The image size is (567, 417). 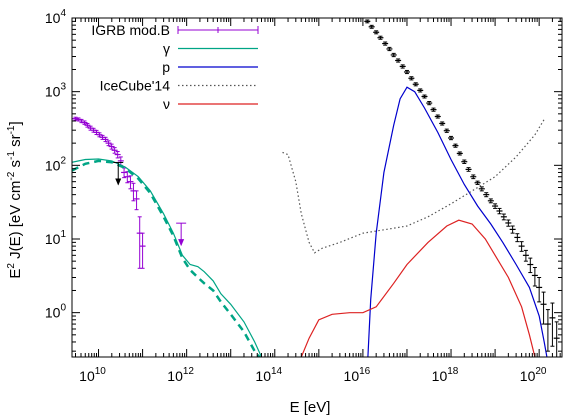 I want to click on x-tick-label: 1020, so click(x=533, y=375).